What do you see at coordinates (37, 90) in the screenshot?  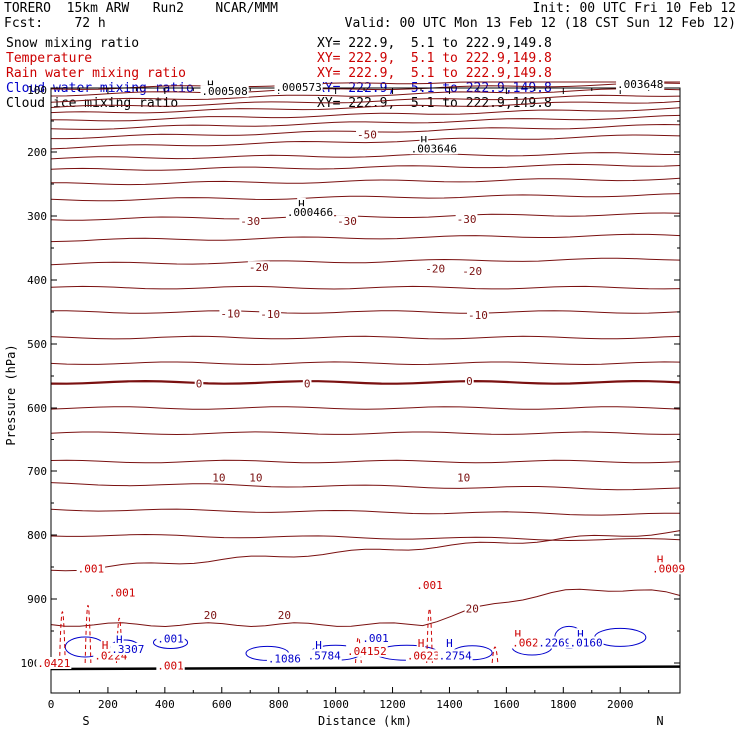 I see `y-tick-label: 100` at bounding box center [37, 90].